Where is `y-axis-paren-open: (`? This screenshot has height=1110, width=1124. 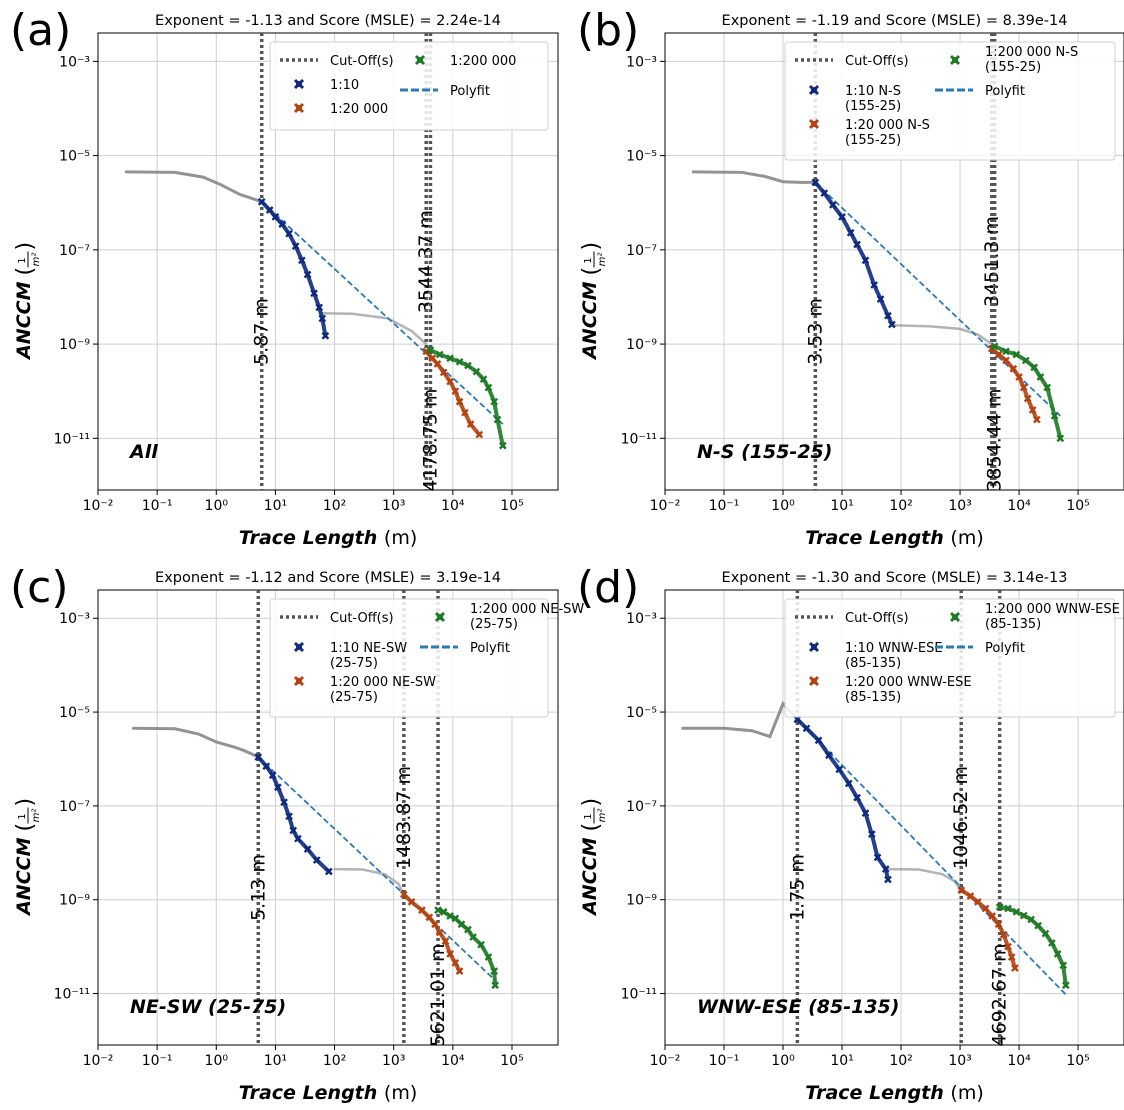 y-axis-paren-open: ( is located at coordinates (25, 827).